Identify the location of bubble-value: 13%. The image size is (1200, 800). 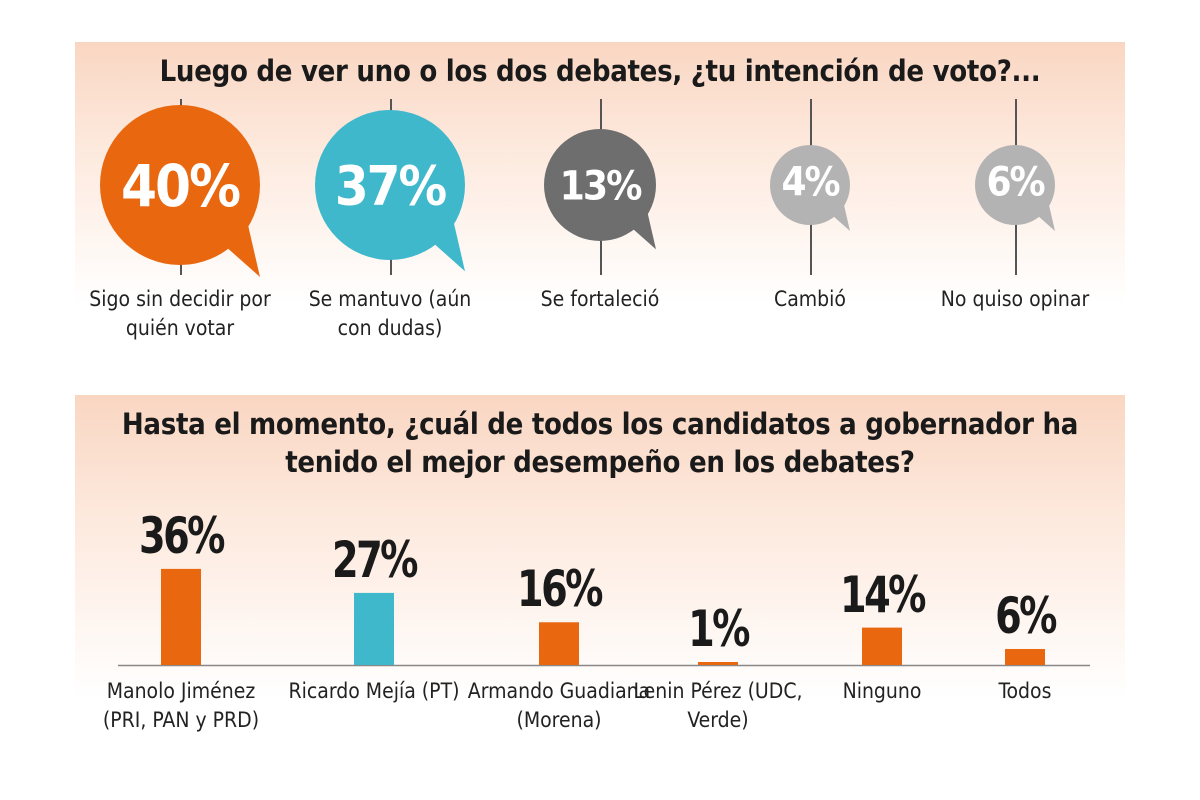
(601, 186).